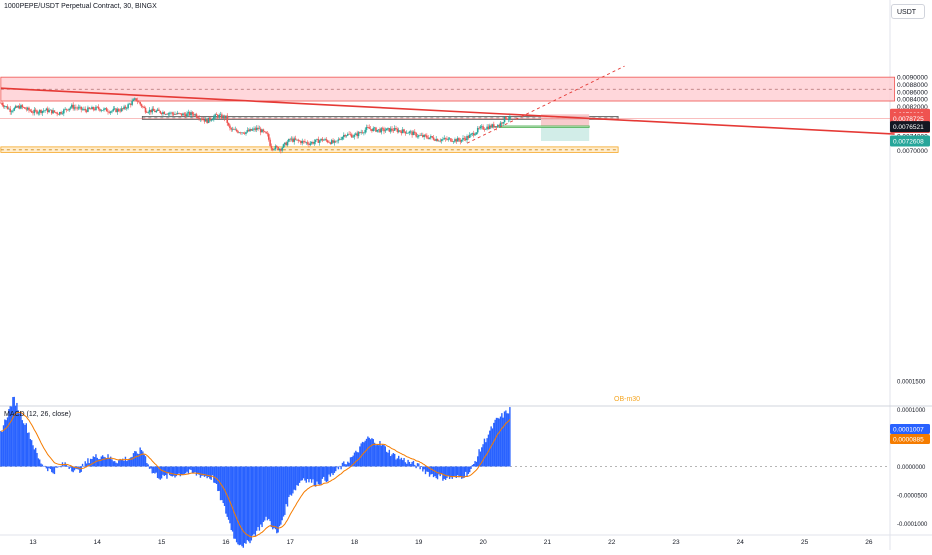 The width and height of the screenshot is (932, 555). What do you see at coordinates (676, 542) in the screenshot?
I see `time-tick: 23` at bounding box center [676, 542].